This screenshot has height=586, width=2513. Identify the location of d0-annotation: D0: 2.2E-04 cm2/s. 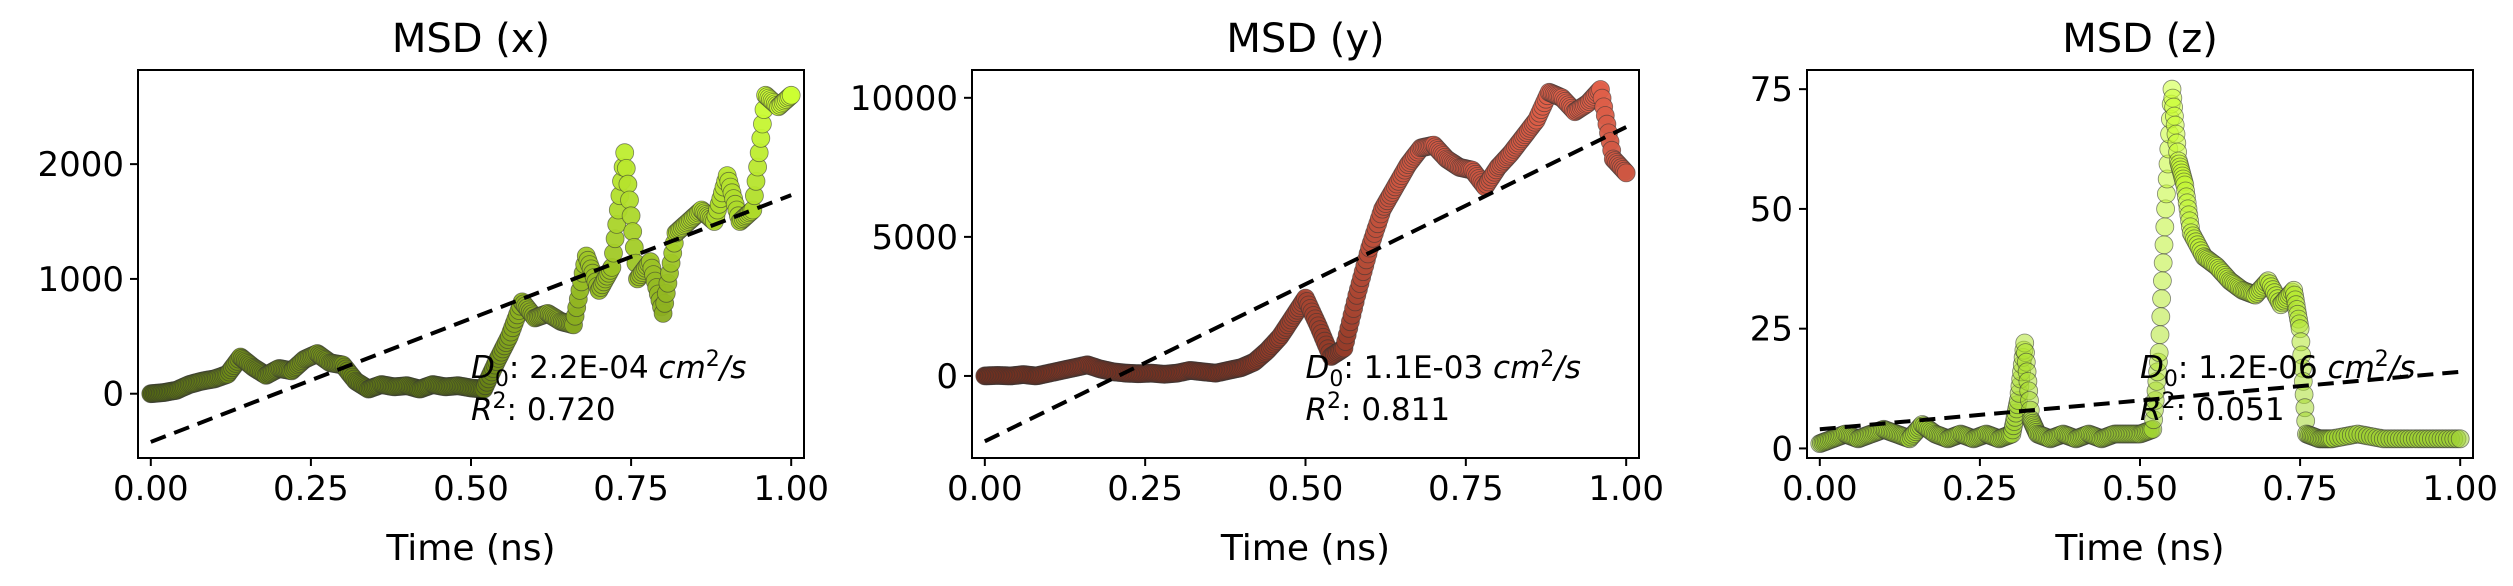
(608, 369).